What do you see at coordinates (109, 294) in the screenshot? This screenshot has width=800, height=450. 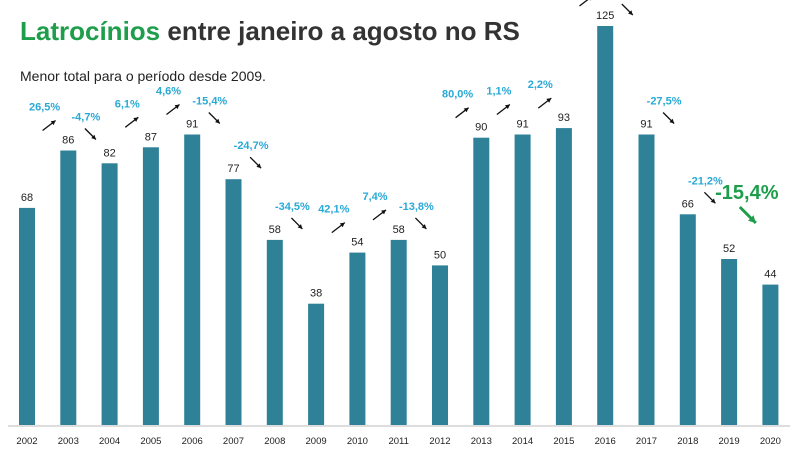 I see `bar-2004` at bounding box center [109, 294].